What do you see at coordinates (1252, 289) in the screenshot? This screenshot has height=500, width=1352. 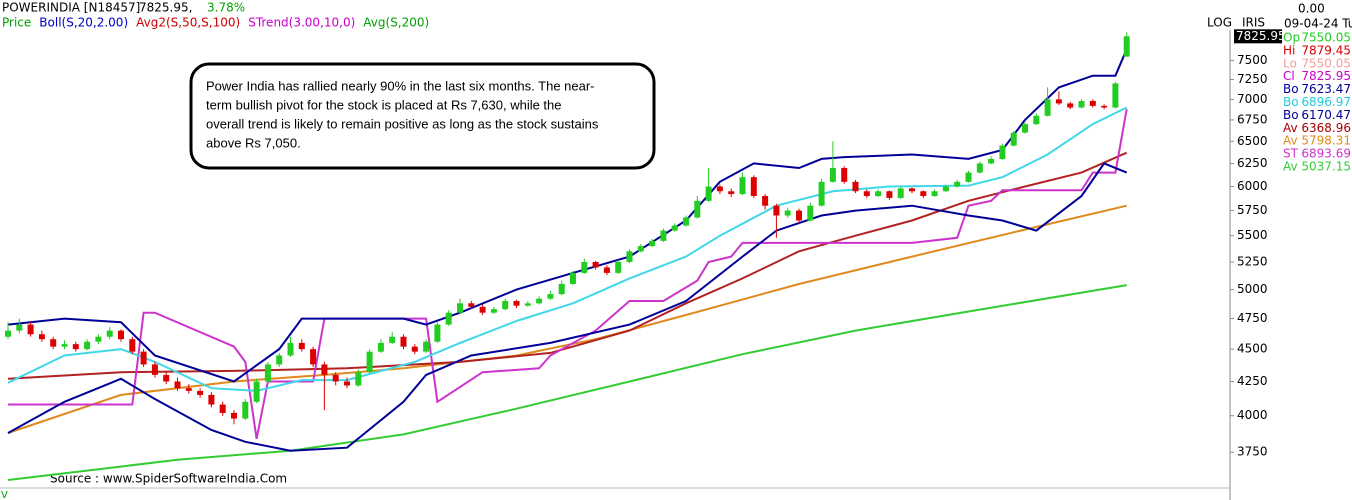 I see `y-tick-label: 5000` at bounding box center [1252, 289].